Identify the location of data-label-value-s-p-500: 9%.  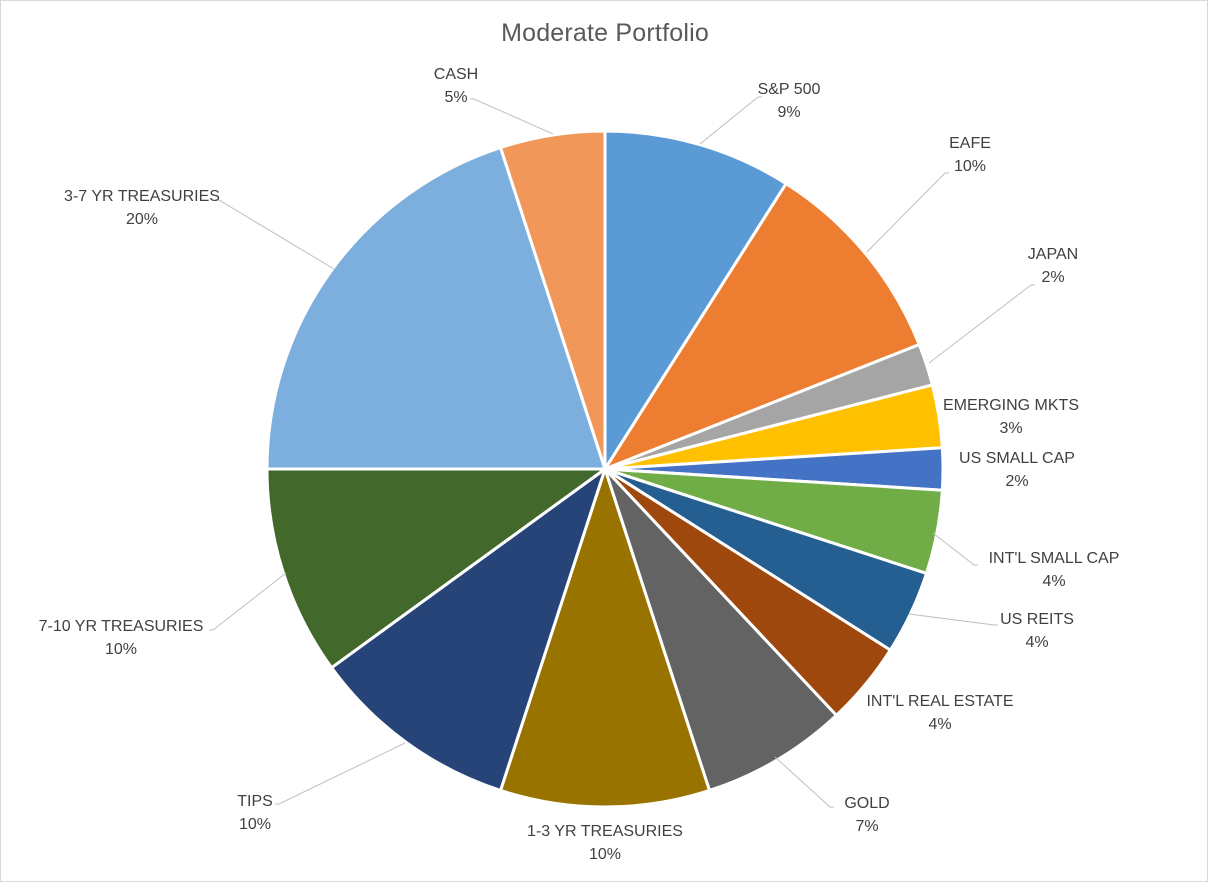
(788, 112).